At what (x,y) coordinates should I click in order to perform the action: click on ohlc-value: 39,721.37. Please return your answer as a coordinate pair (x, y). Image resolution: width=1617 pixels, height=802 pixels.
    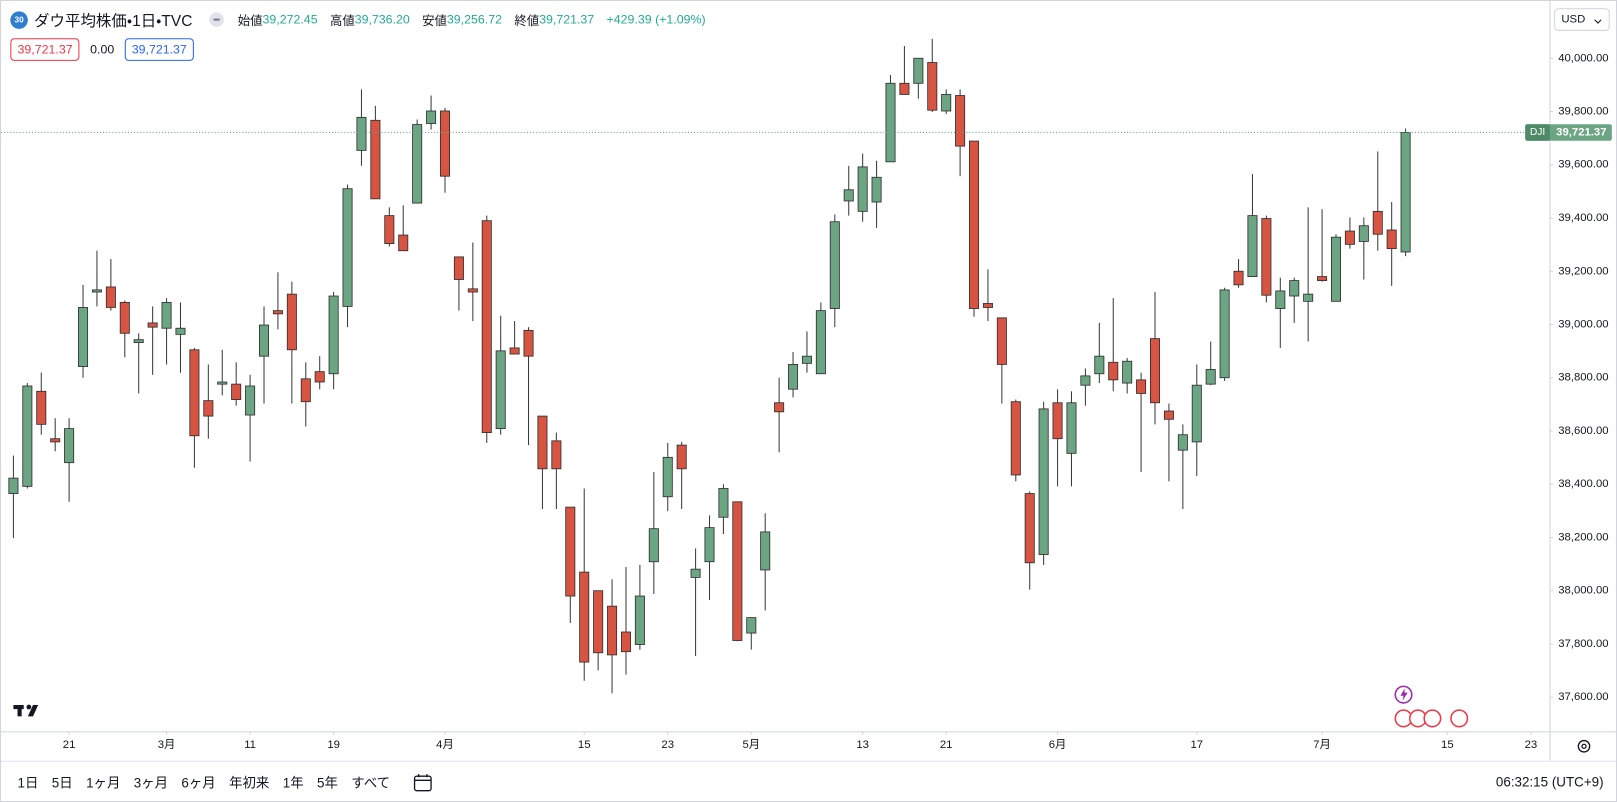
    Looking at the image, I should click on (567, 19).